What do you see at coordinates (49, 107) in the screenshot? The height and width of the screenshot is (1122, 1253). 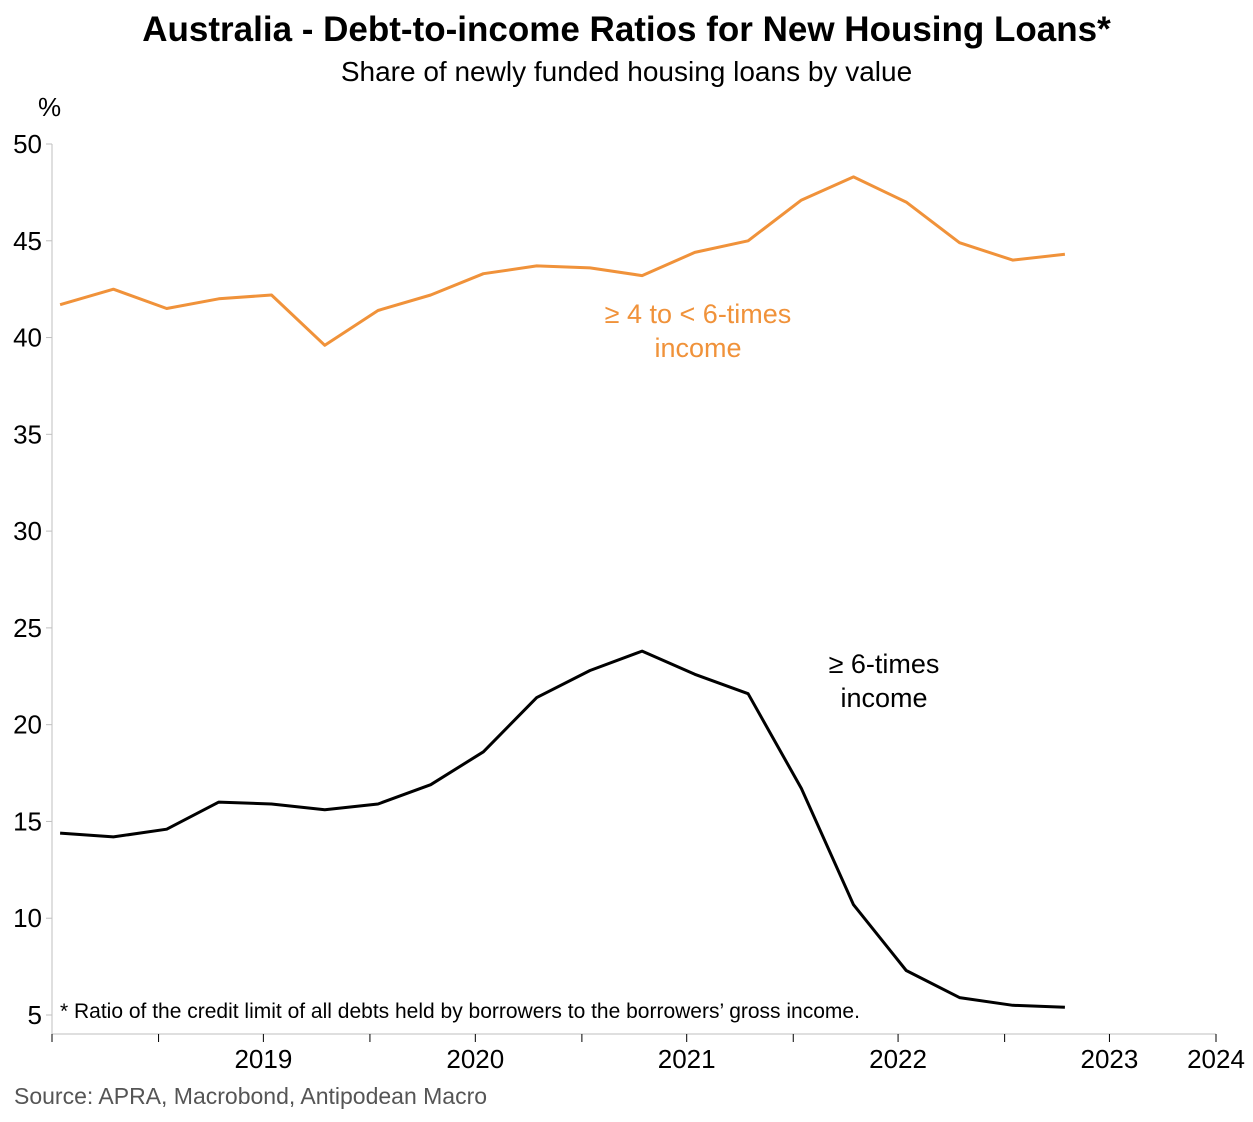 I see `y-axis-unit-label: %` at bounding box center [49, 107].